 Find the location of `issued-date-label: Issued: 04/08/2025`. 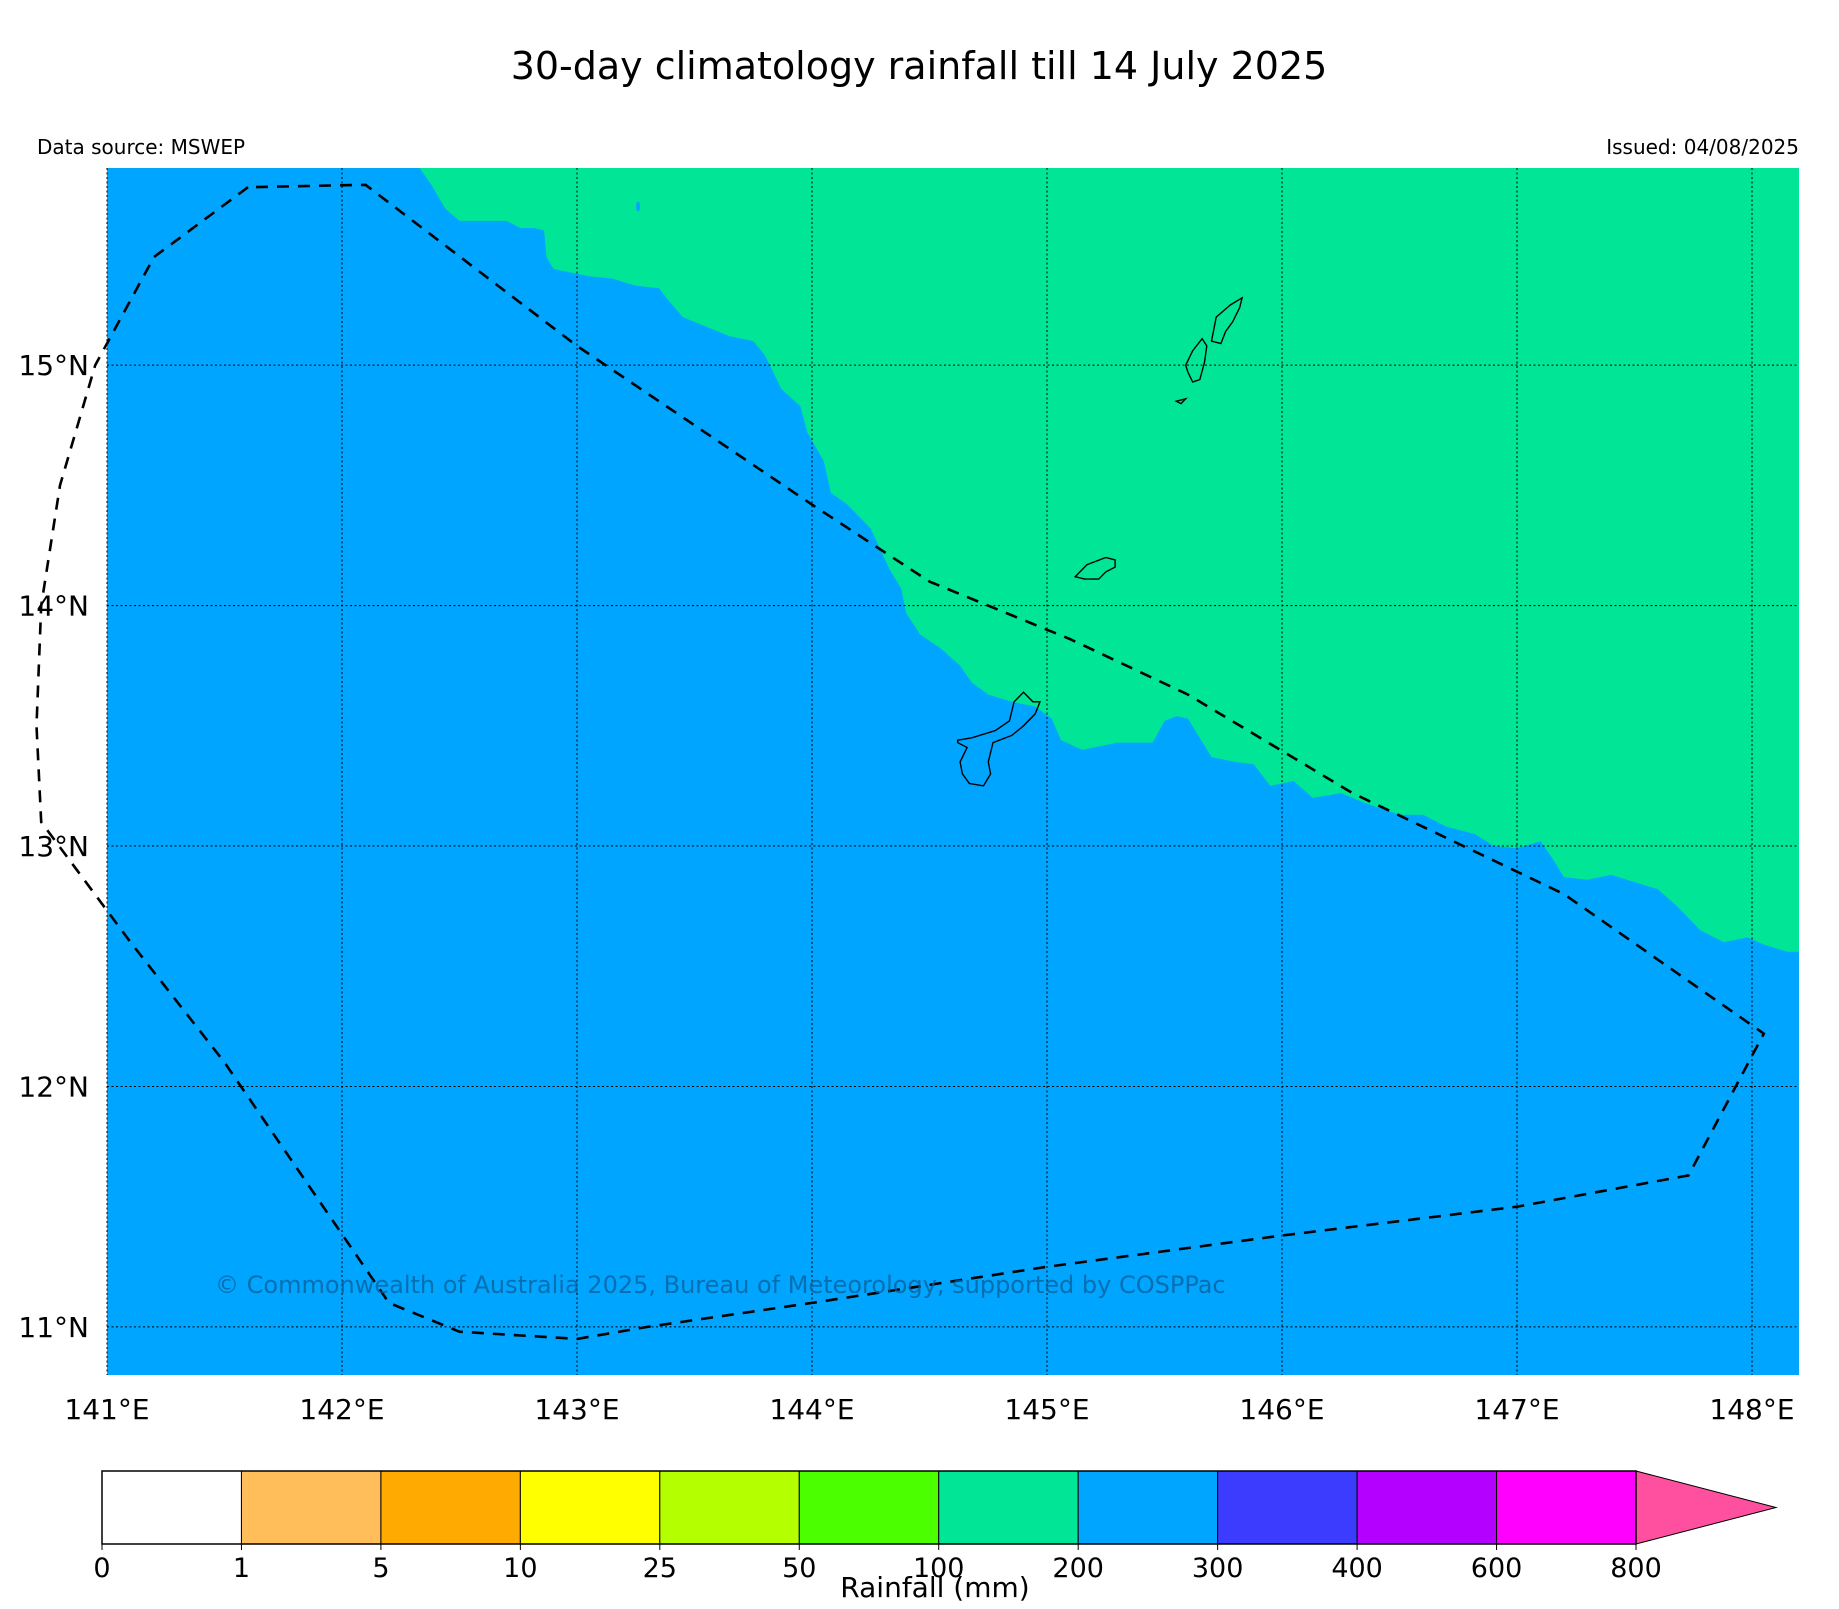

issued-date-label: Issued: 04/08/2025 is located at coordinates (1702, 147).